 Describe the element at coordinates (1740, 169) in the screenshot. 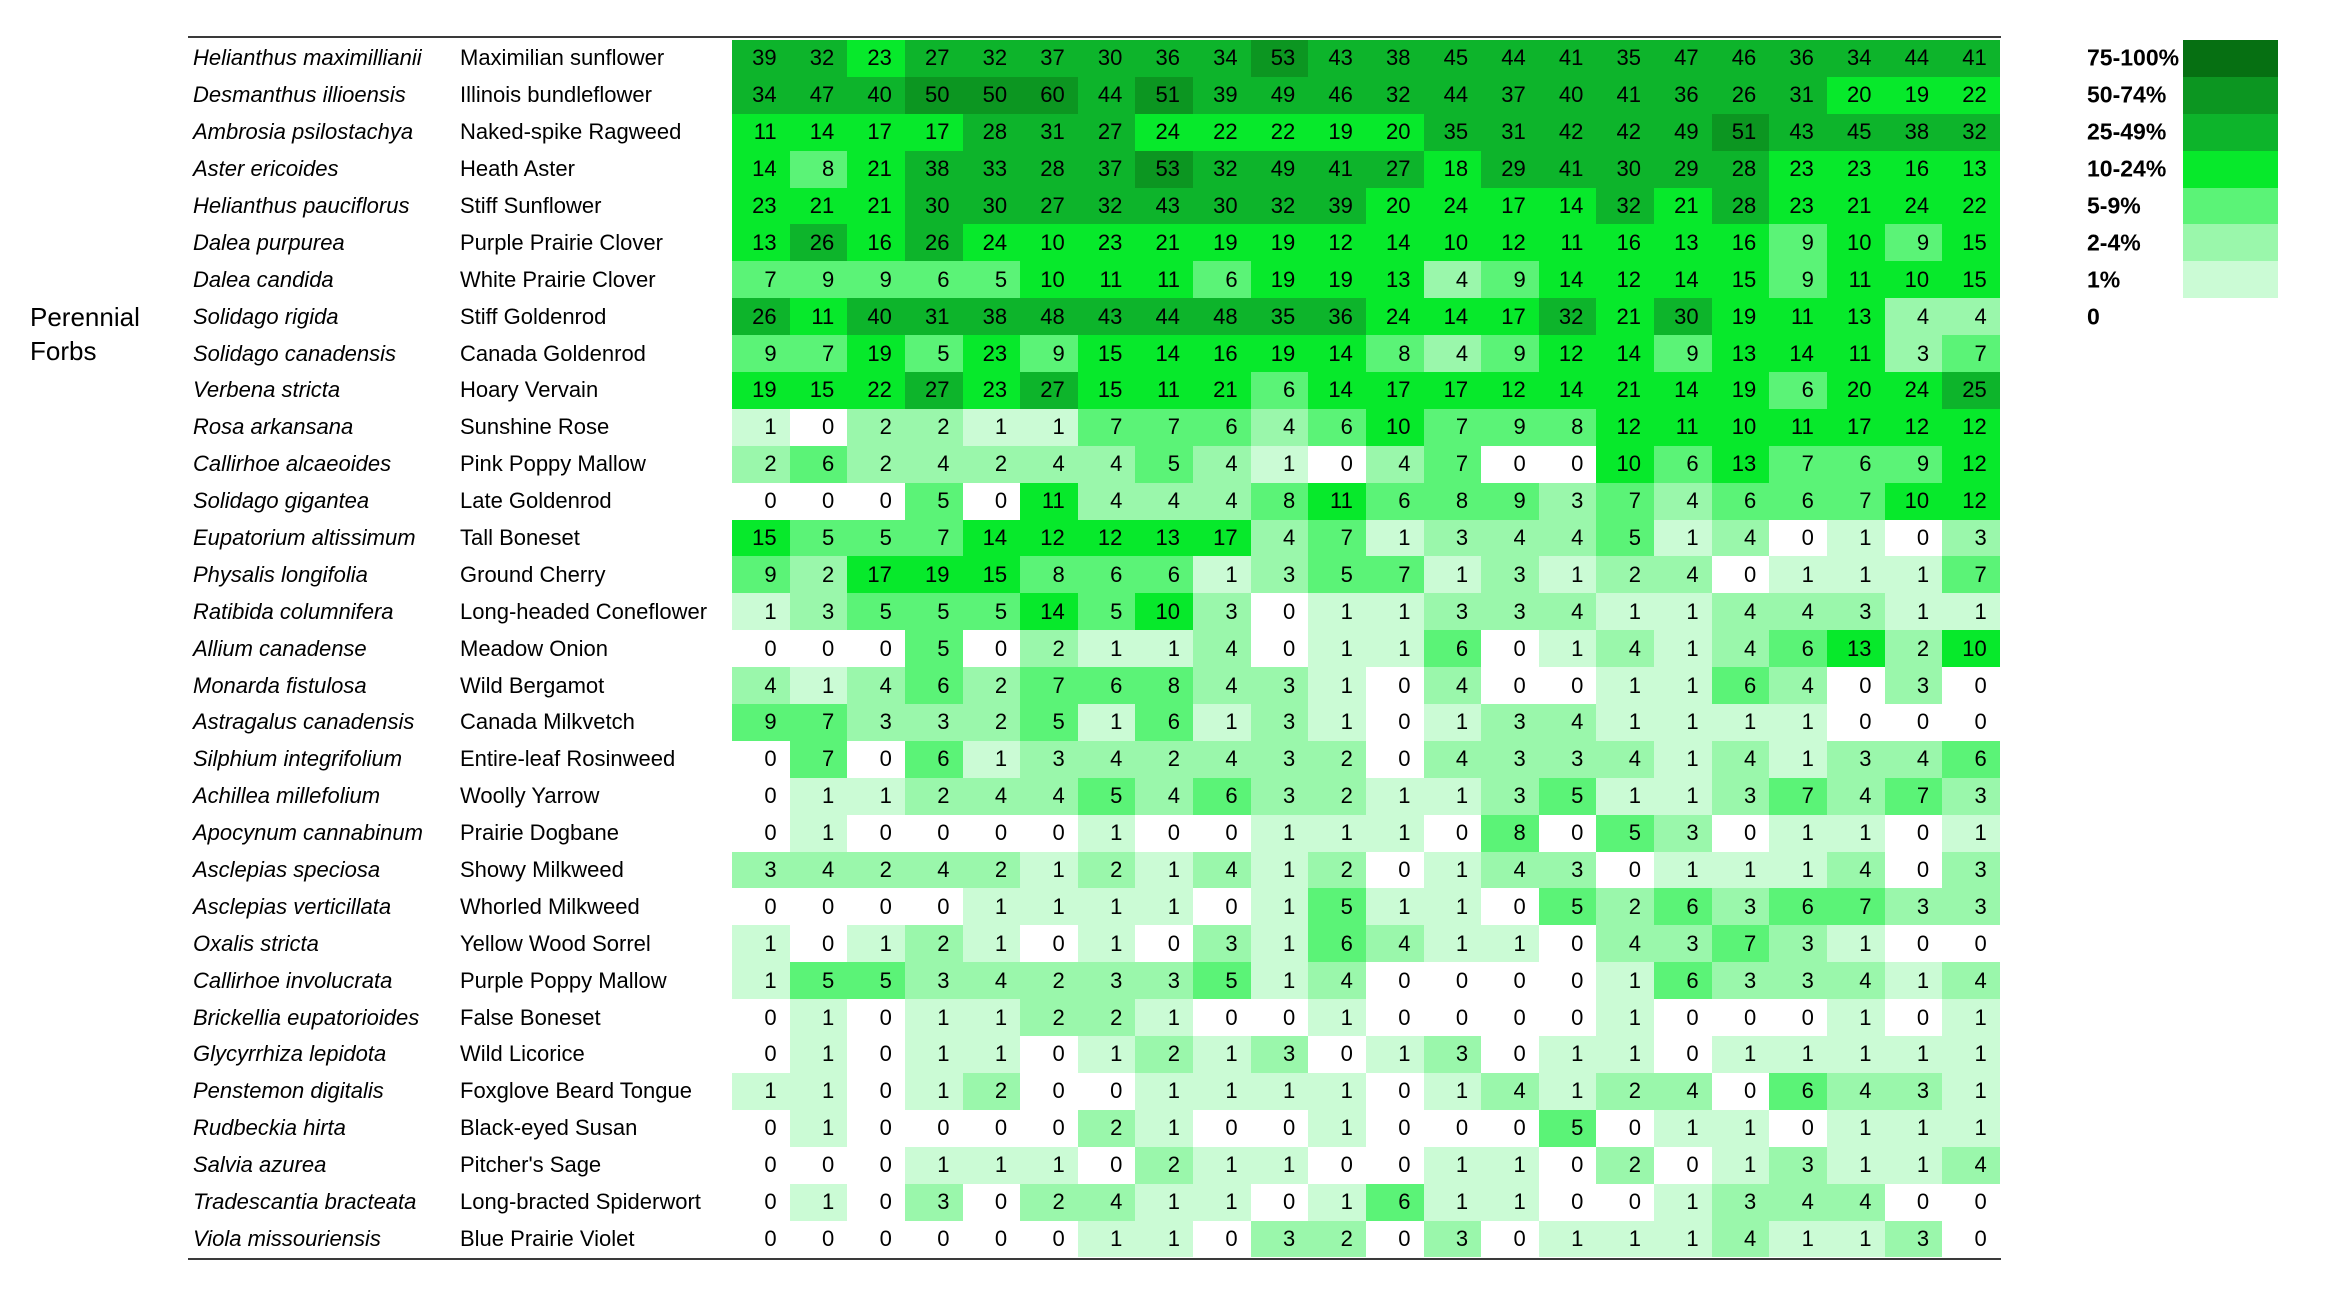

I see `heatmap-cell: 28` at that location.